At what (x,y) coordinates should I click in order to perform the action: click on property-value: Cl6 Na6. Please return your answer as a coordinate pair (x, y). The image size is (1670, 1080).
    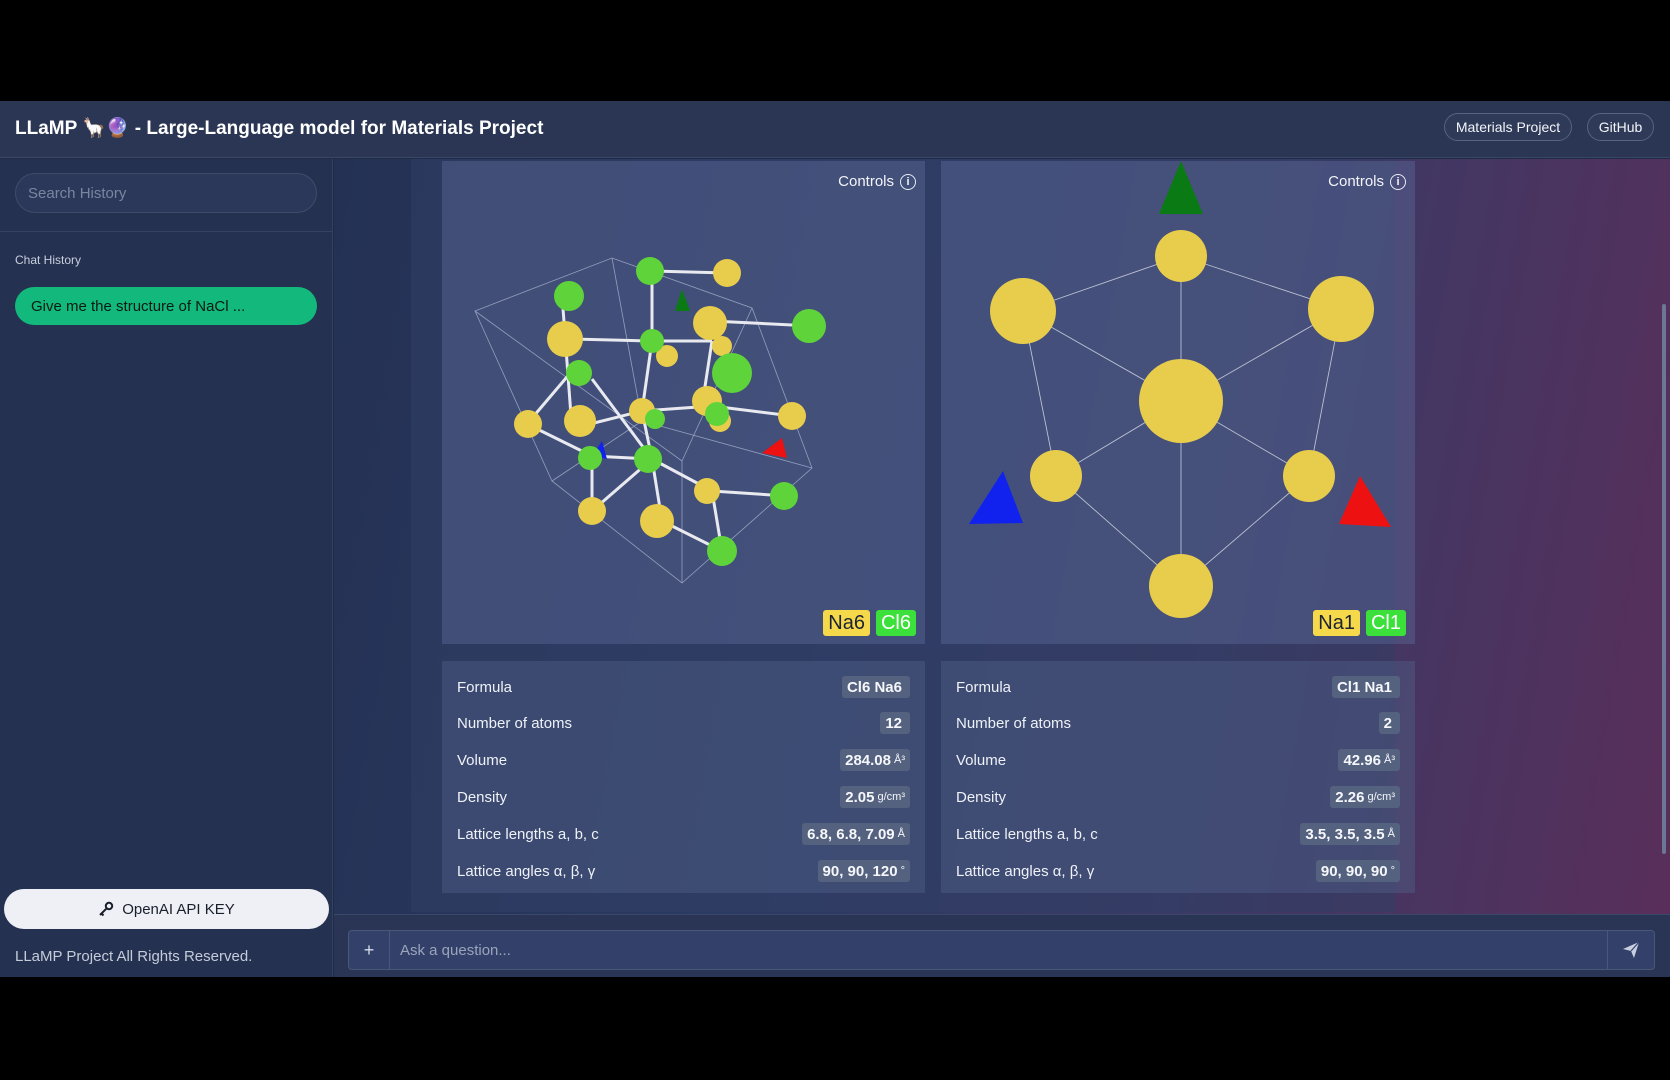
    Looking at the image, I should click on (875, 687).